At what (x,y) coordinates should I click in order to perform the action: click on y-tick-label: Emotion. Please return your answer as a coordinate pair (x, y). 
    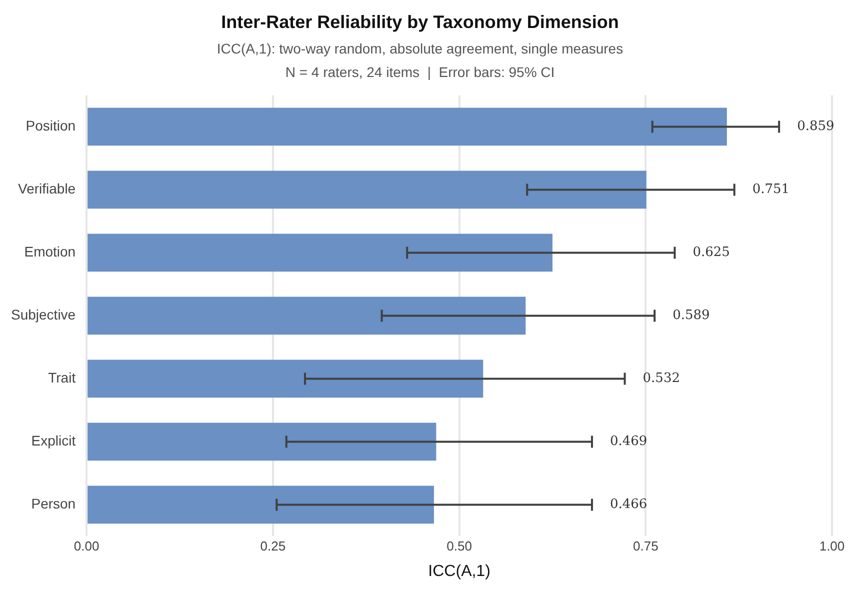
    Looking at the image, I should click on (50, 252).